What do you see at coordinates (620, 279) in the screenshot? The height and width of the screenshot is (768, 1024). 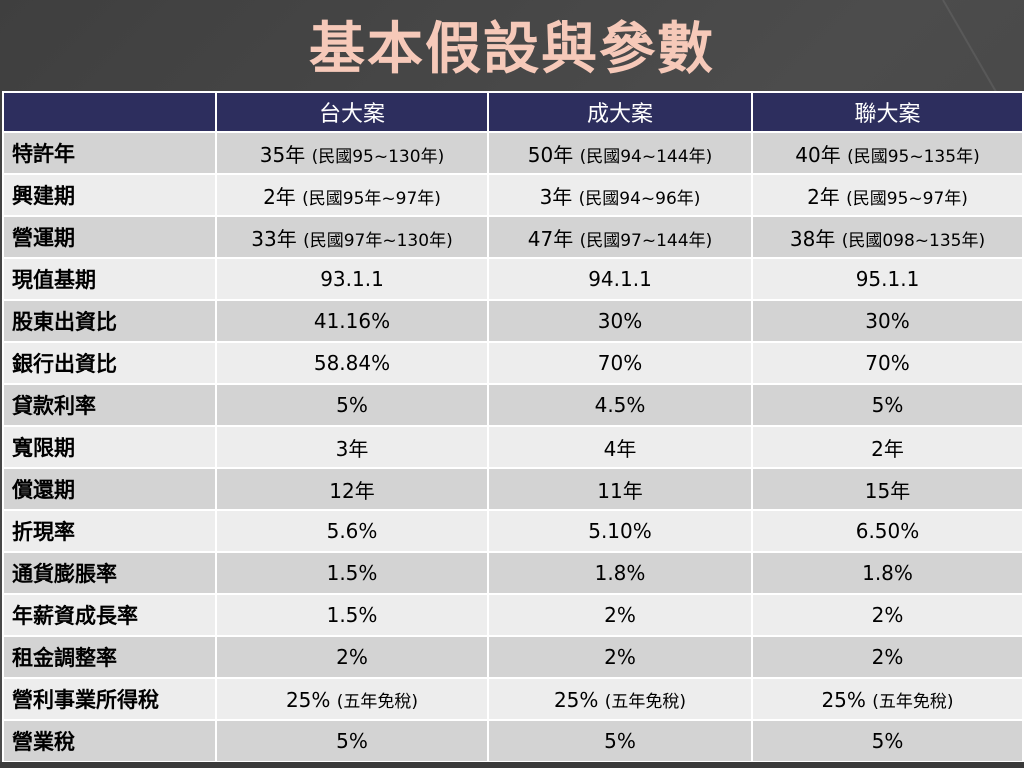 I see `table-cell: 94.1.1` at bounding box center [620, 279].